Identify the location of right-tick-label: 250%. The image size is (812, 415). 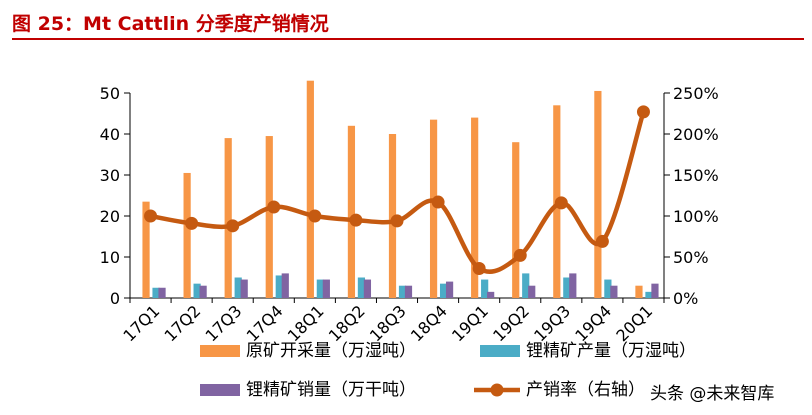
(696, 93).